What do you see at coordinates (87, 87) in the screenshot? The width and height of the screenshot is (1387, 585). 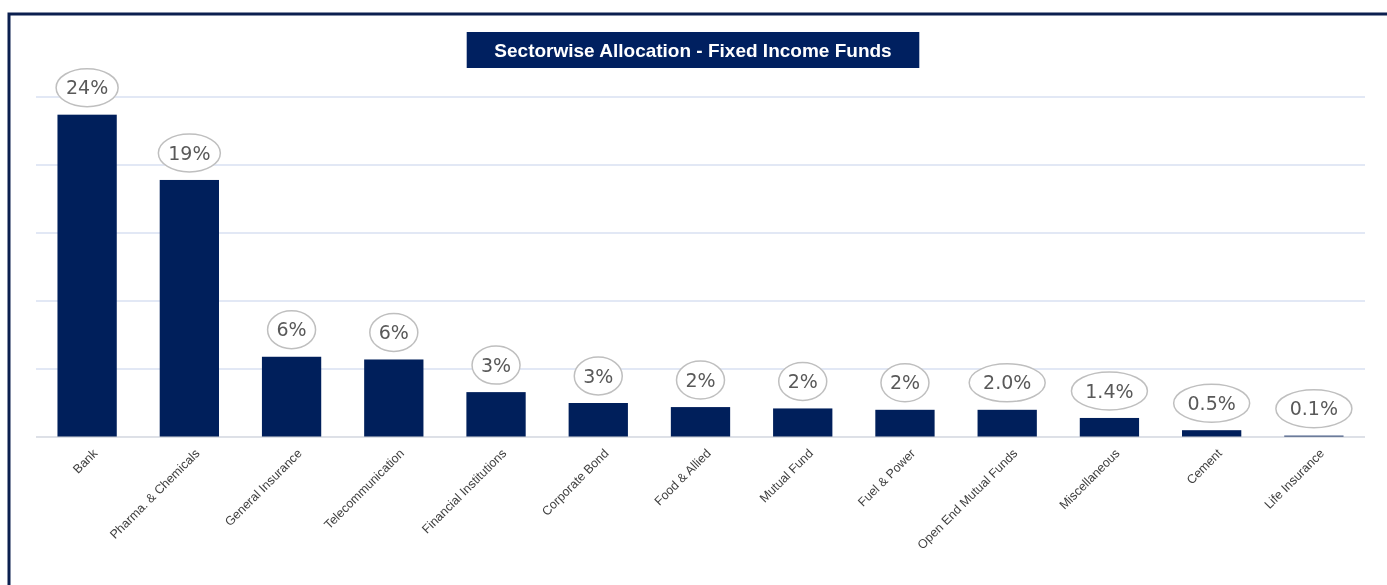 I see `data-label: 24%` at bounding box center [87, 87].